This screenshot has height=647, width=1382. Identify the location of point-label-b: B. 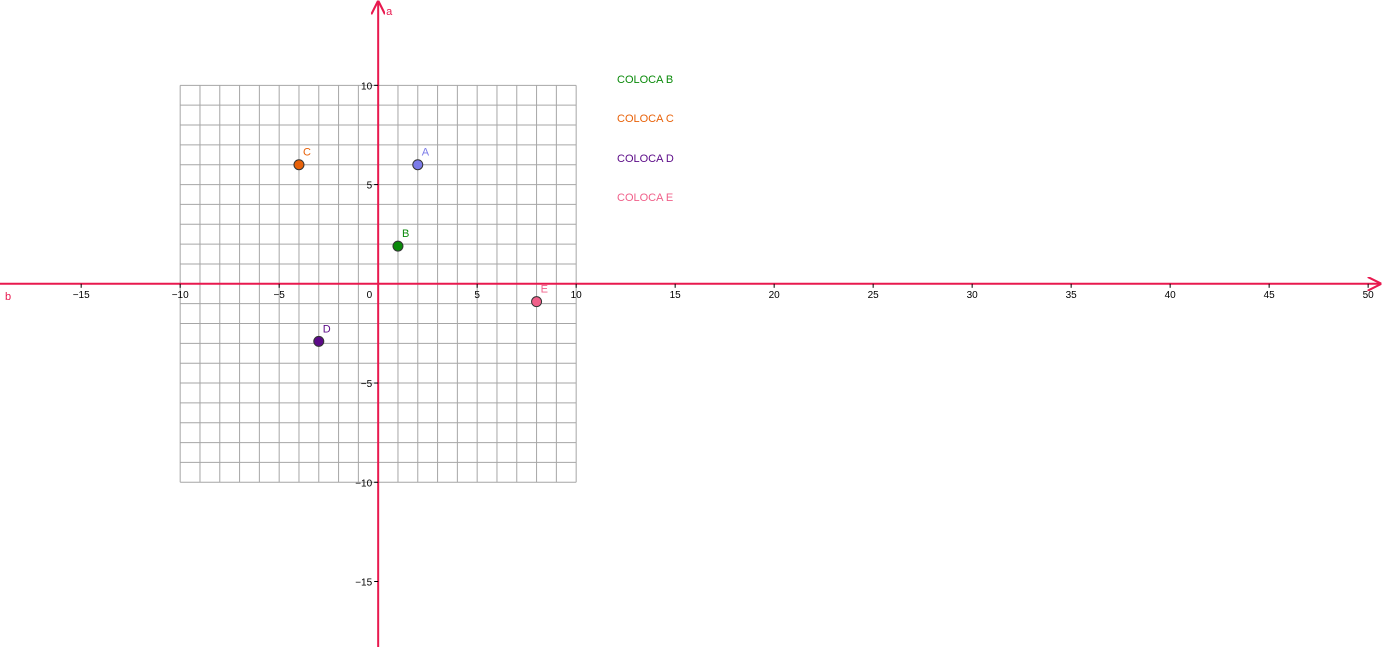
(405, 234).